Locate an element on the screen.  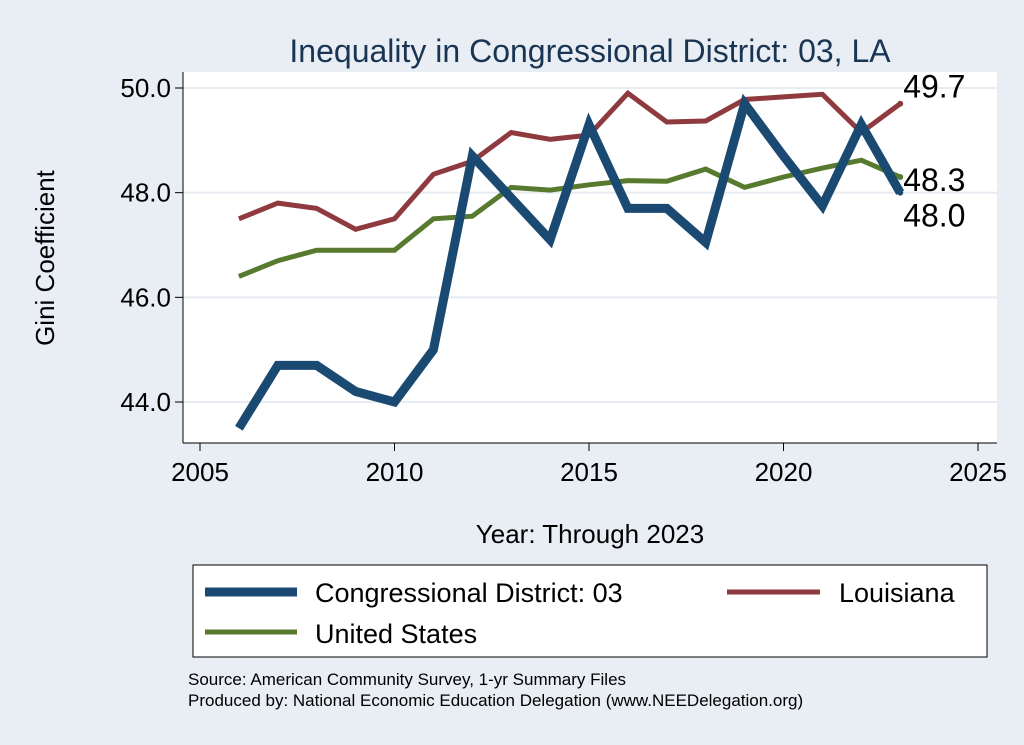
end-point-louisiana is located at coordinates (900, 103).